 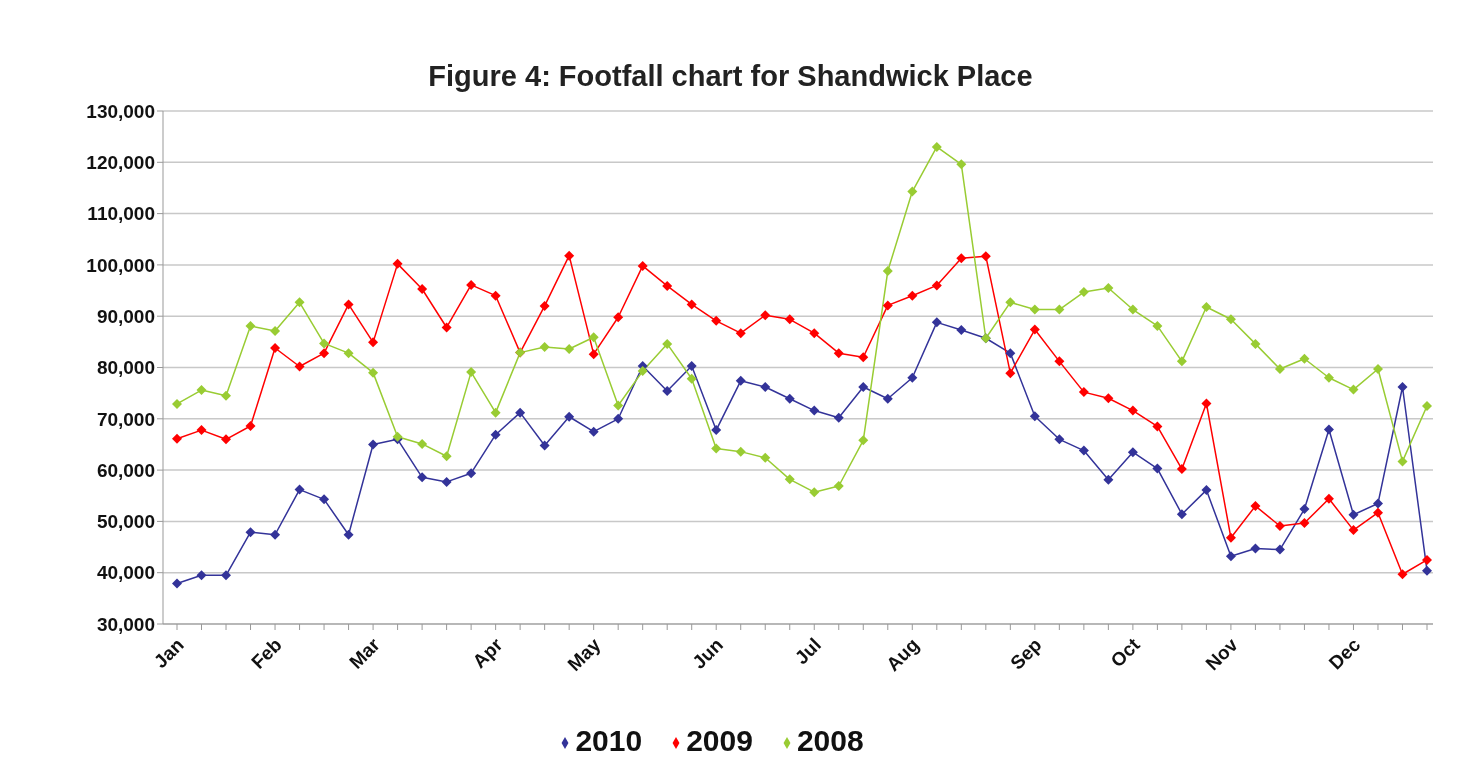 What do you see at coordinates (830, 740) in the screenshot?
I see `legend-label: 2008` at bounding box center [830, 740].